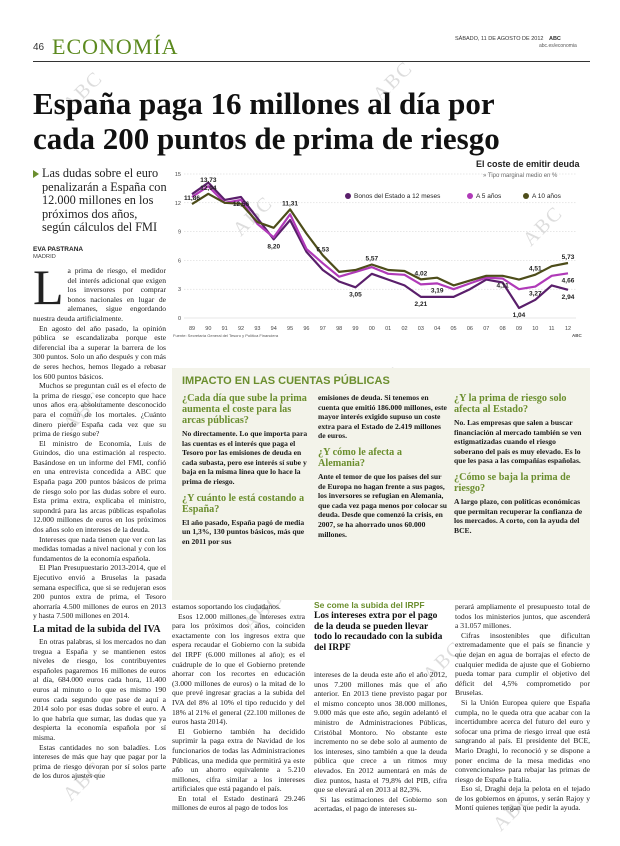 Image resolution: width=620 pixels, height=846 pixels. Describe the element at coordinates (273, 246) in the screenshot. I see `data-label: 8,20` at that location.